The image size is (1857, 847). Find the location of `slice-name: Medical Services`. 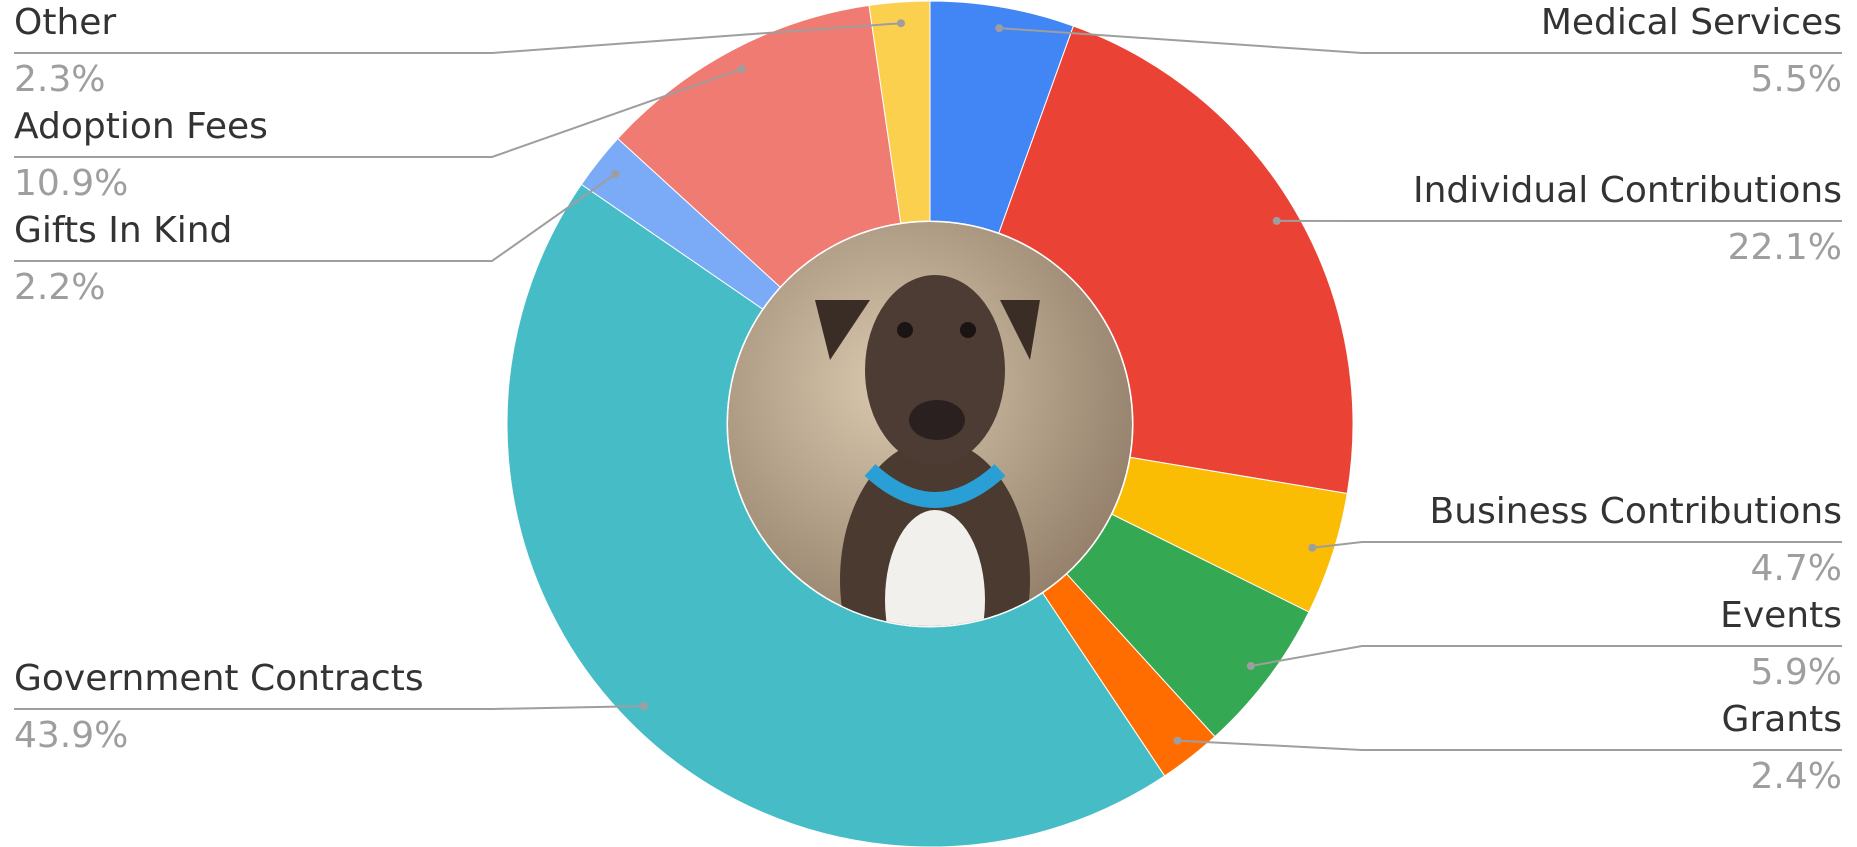

slice-name: Medical Services is located at coordinates (1691, 22).